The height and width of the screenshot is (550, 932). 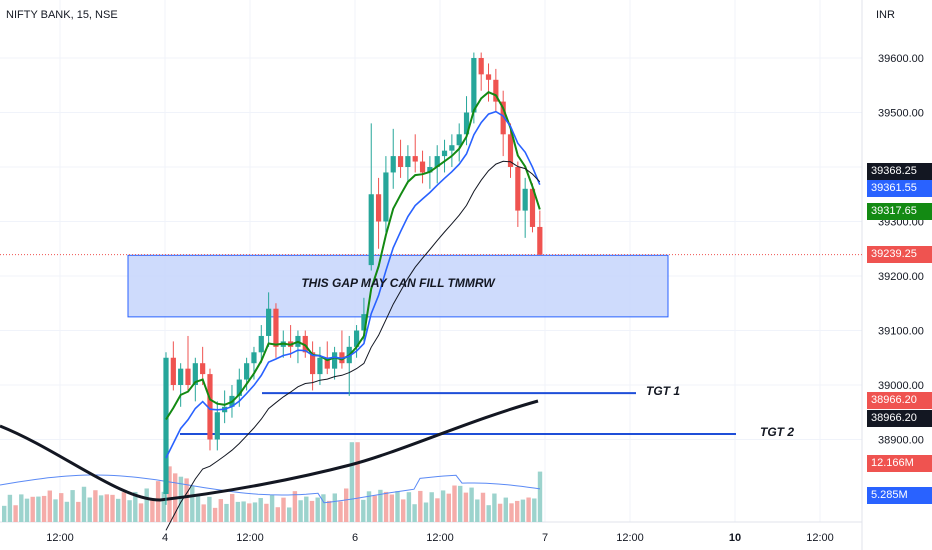 What do you see at coordinates (777, 432) in the screenshot?
I see `tgt2-annotation: TGT 2` at bounding box center [777, 432].